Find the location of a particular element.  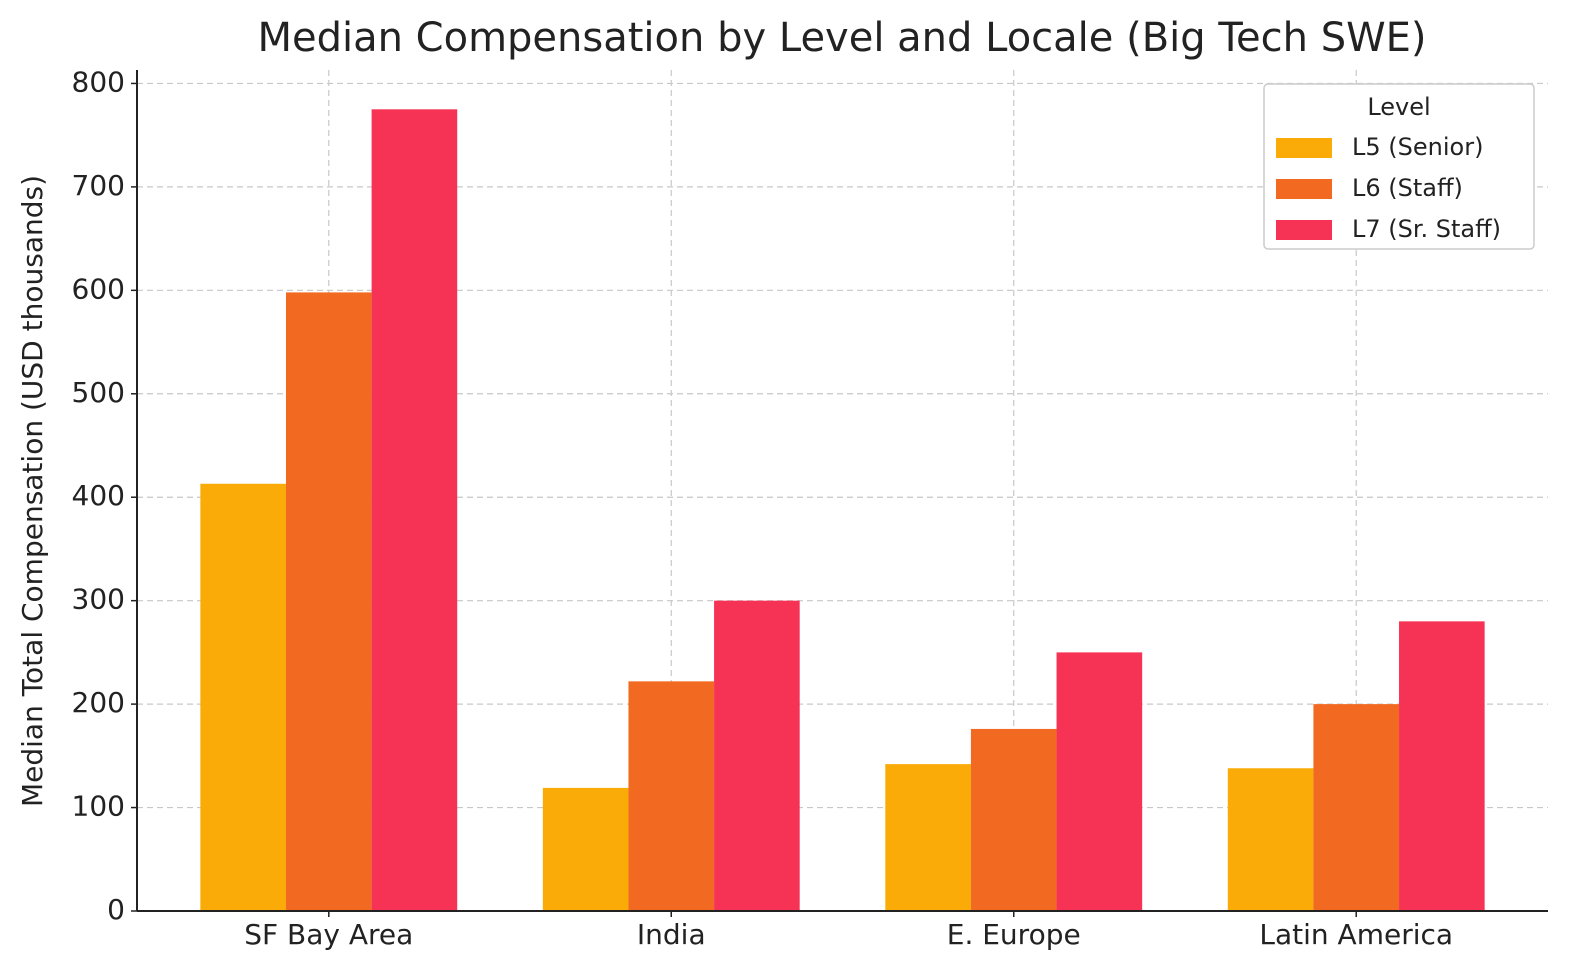

y-tick-label: 200 is located at coordinates (98, 702).